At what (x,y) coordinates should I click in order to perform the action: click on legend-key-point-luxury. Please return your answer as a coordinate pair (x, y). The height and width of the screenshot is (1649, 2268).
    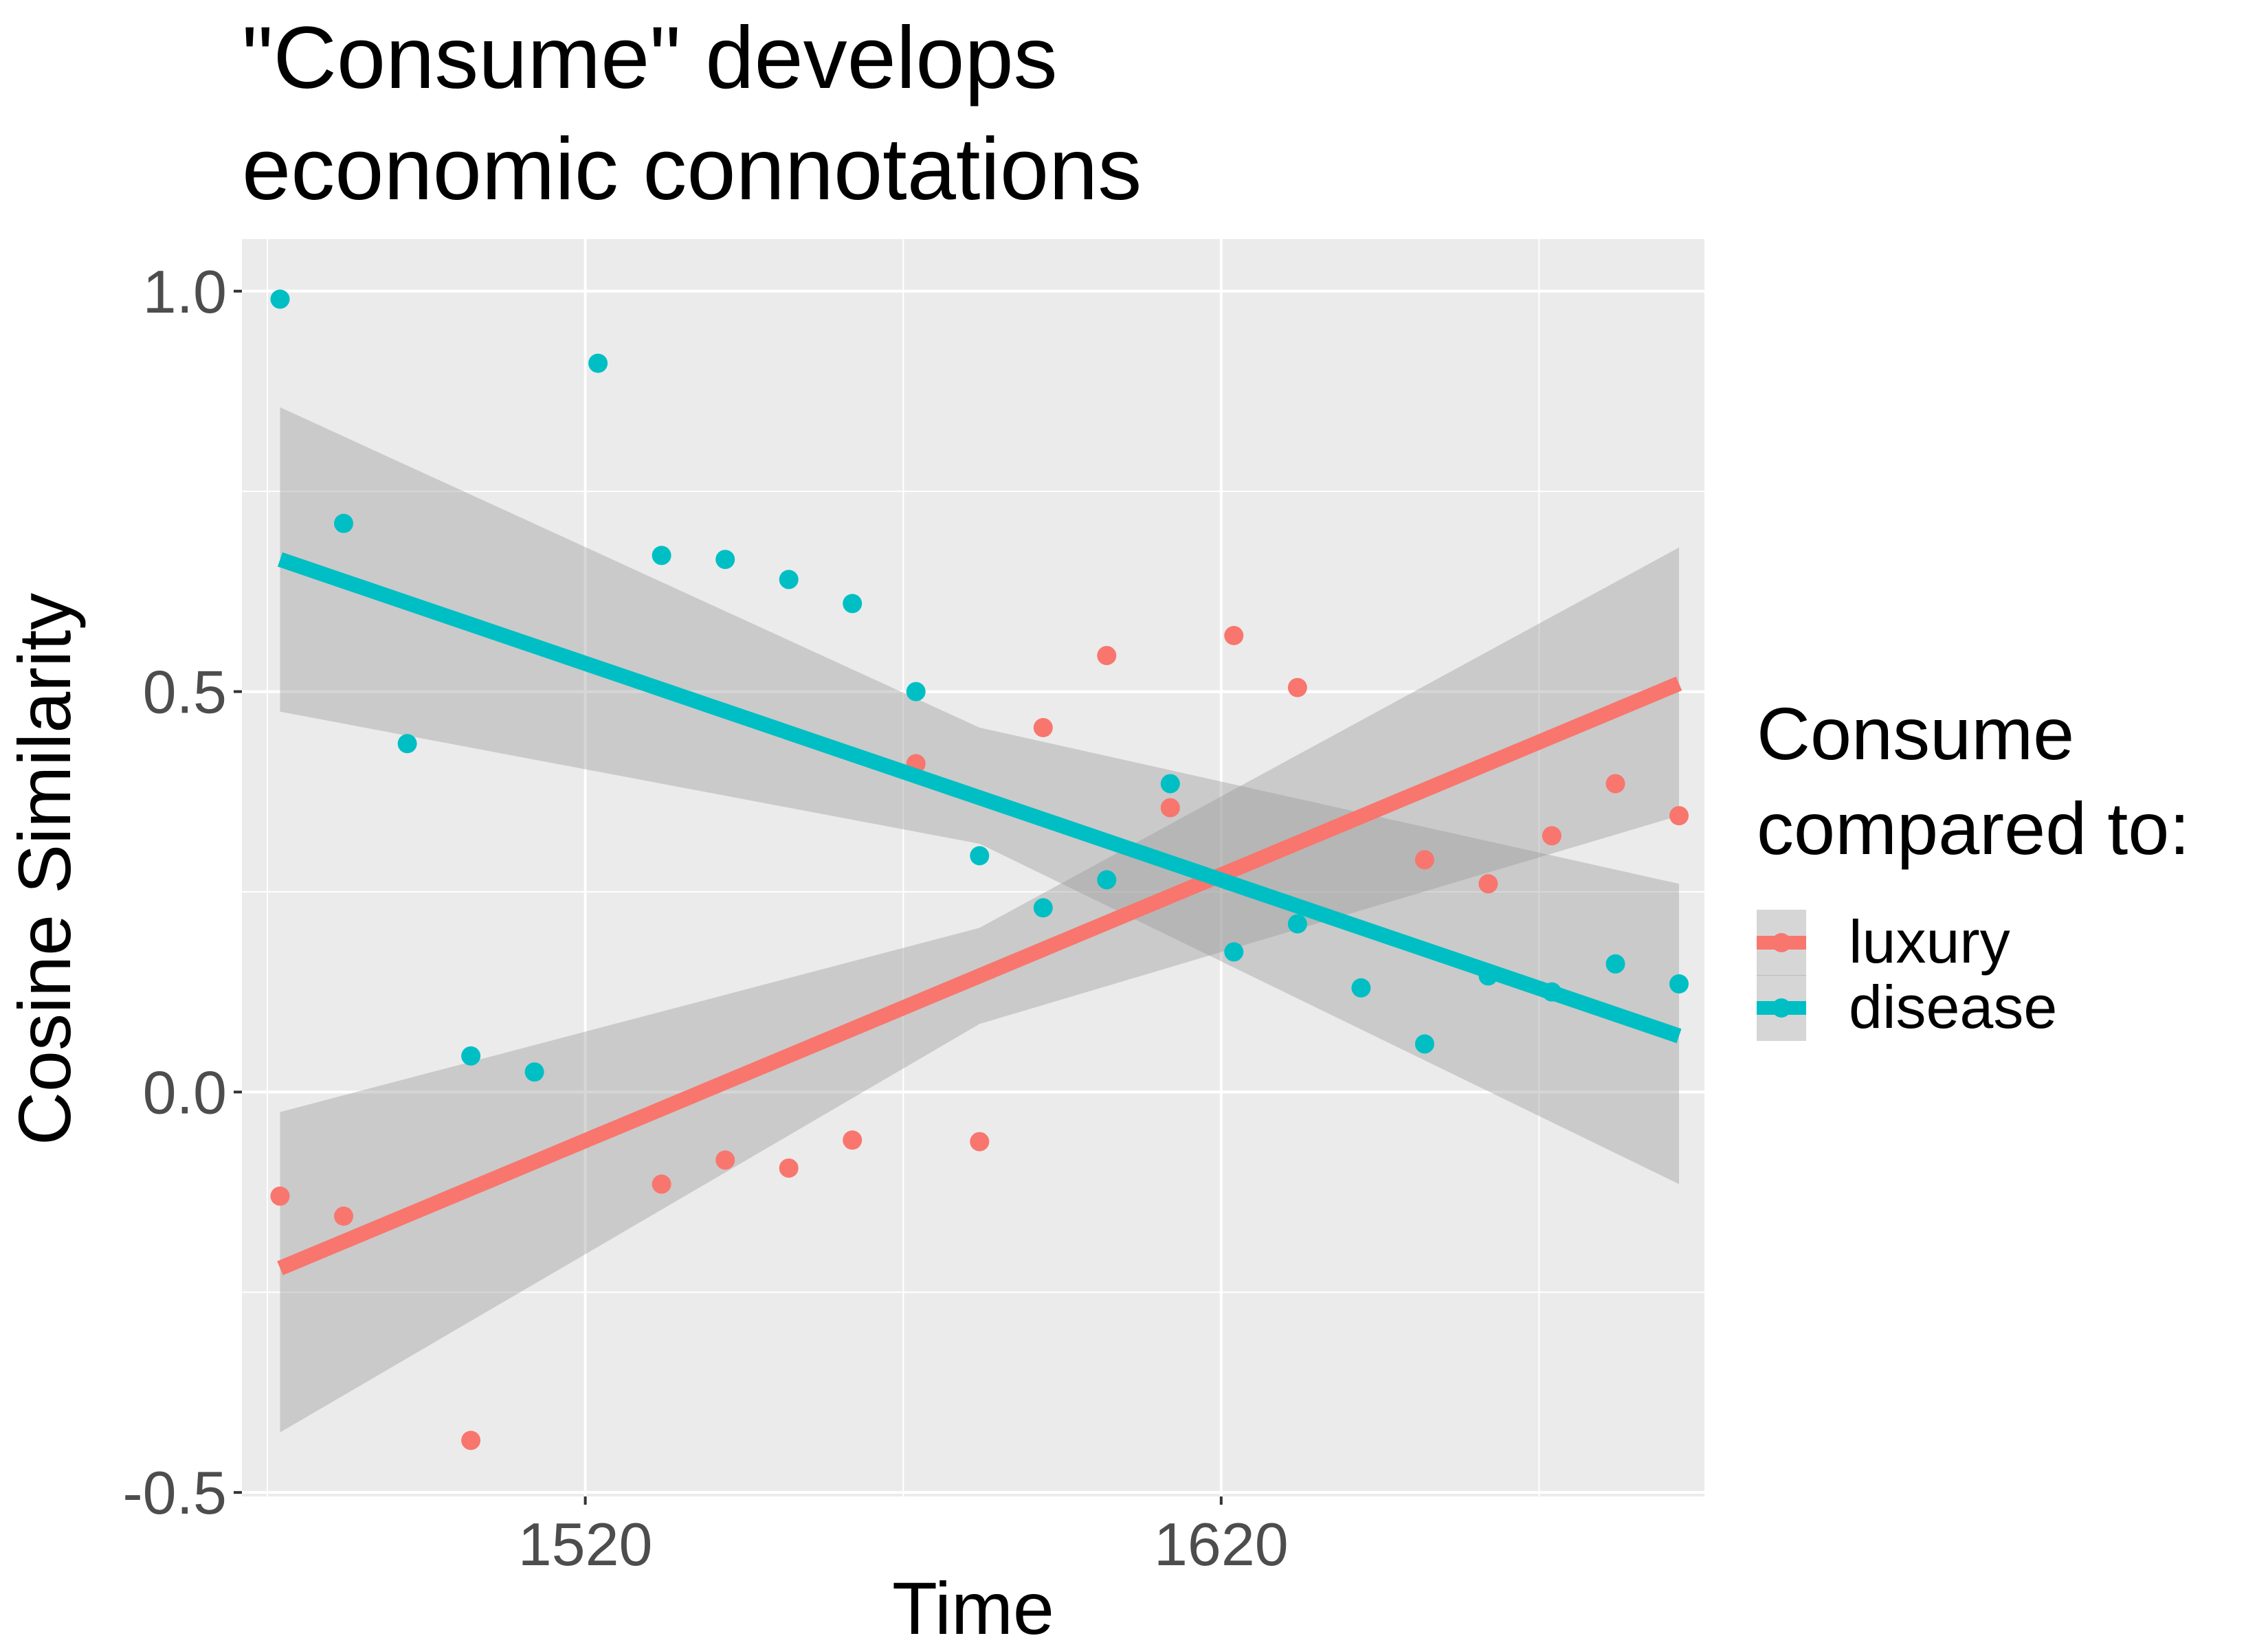
    Looking at the image, I should click on (1781, 942).